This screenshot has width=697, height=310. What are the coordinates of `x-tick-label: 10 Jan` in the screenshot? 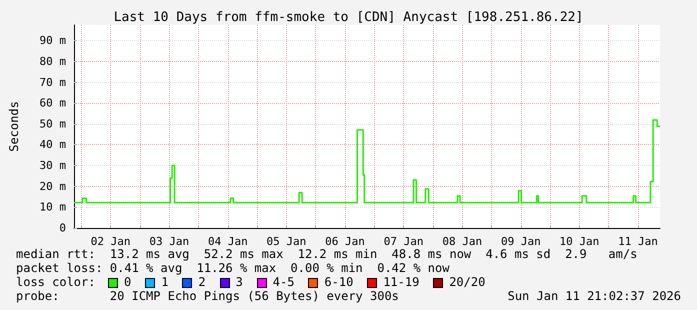 It's located at (580, 241).